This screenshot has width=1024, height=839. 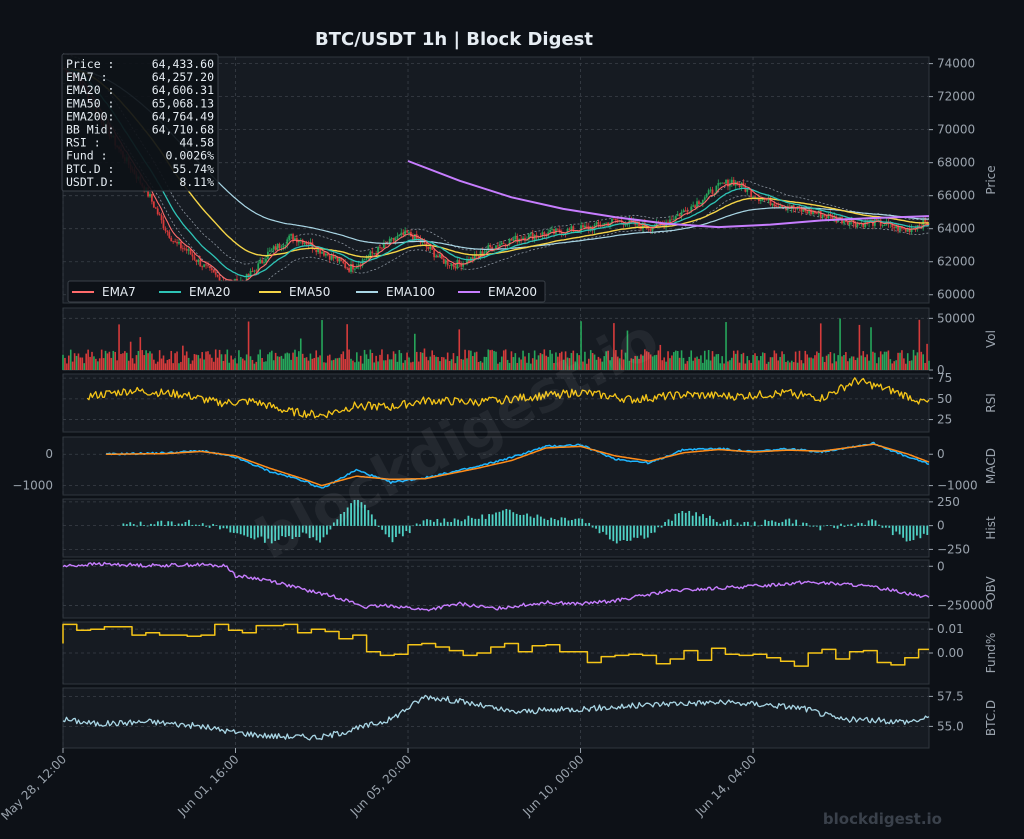 I want to click on panel-macd: −1000 −1000 0 0 MACD, so click(x=505, y=466).